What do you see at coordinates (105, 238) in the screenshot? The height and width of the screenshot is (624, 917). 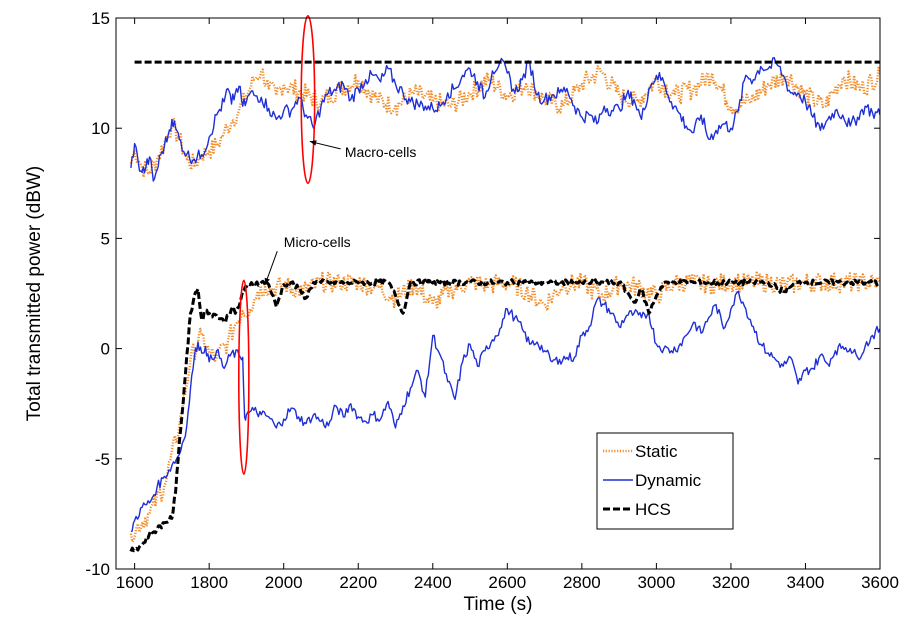 I see `y-tick-label: 5` at bounding box center [105, 238].